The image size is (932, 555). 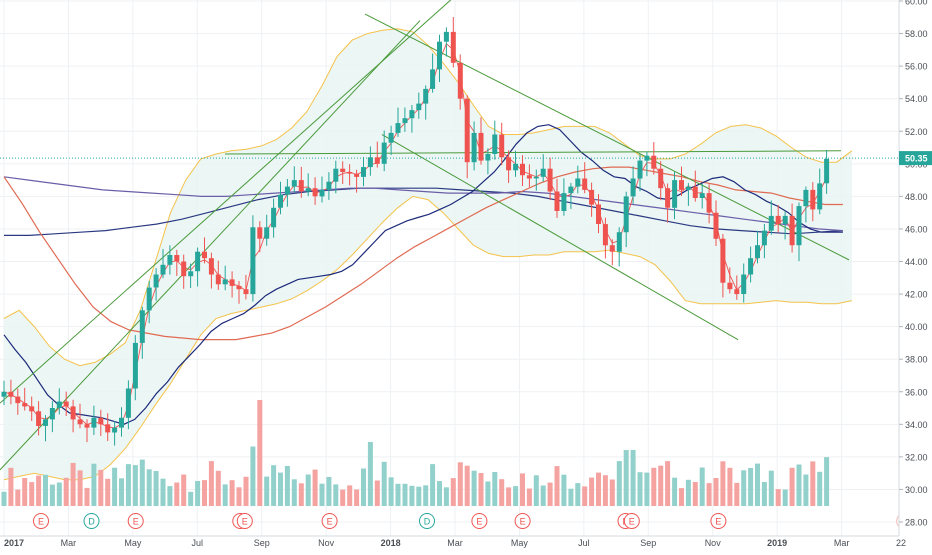 I want to click on event-markers: EDEEEEDEEEEEE, so click(x=473, y=521).